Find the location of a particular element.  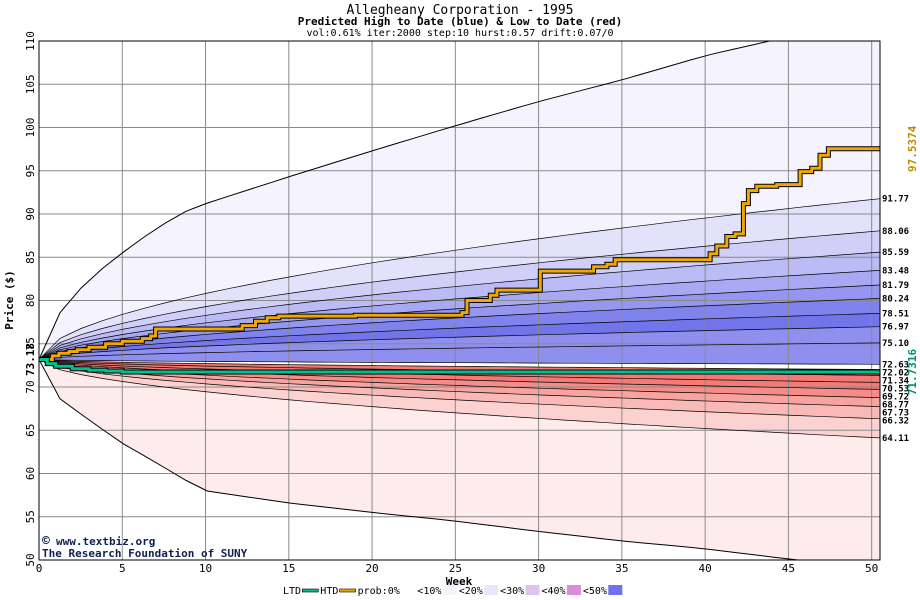

legend-swatch--10- is located at coordinates (449, 590).